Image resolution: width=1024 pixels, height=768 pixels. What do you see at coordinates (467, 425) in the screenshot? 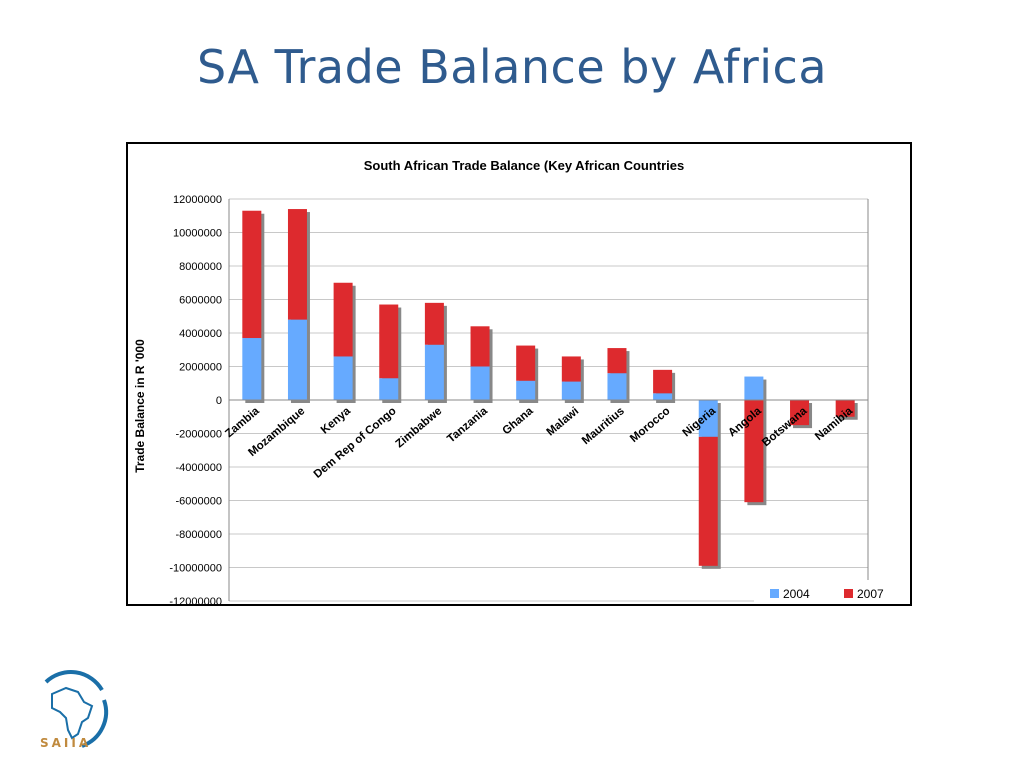
I see `x-tick-label: Tanzania` at bounding box center [467, 425].